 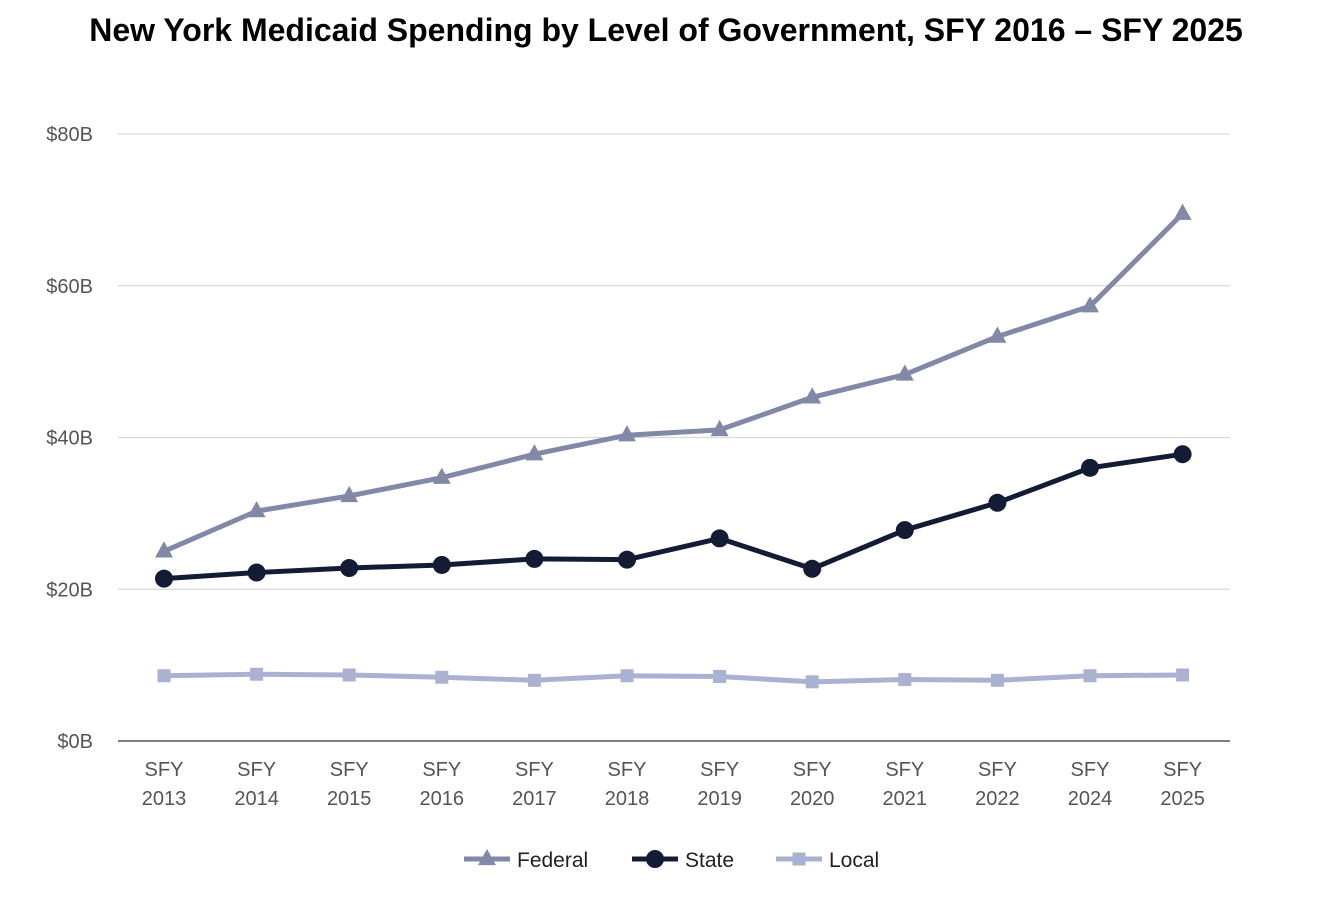 What do you see at coordinates (1090, 784) in the screenshot?
I see `x-tick-label: SFY 2024` at bounding box center [1090, 784].